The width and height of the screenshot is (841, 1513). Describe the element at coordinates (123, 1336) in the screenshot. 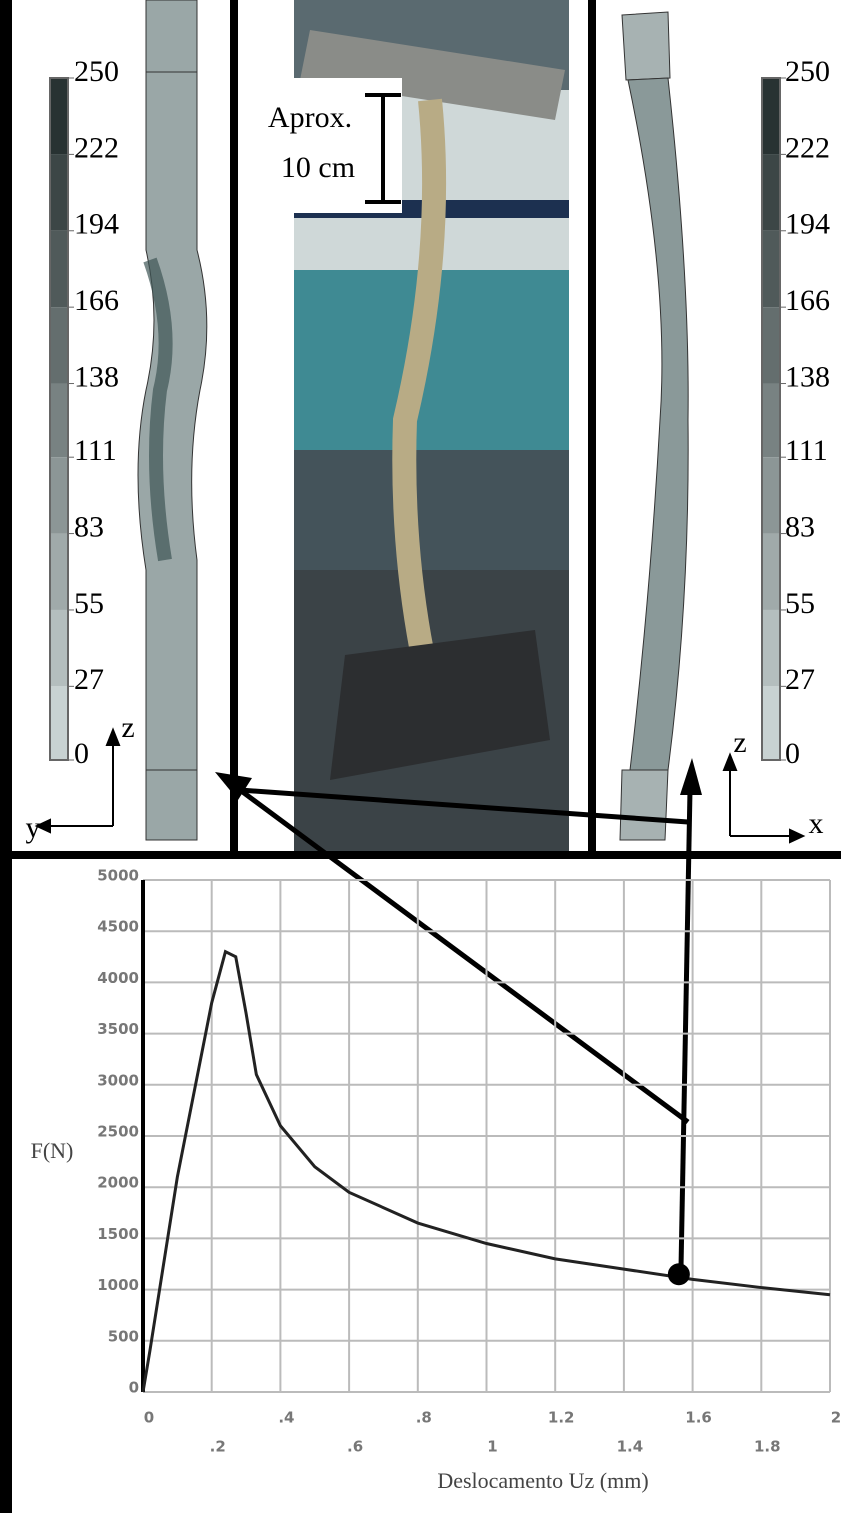

I see `y-tick-label: 500` at that location.